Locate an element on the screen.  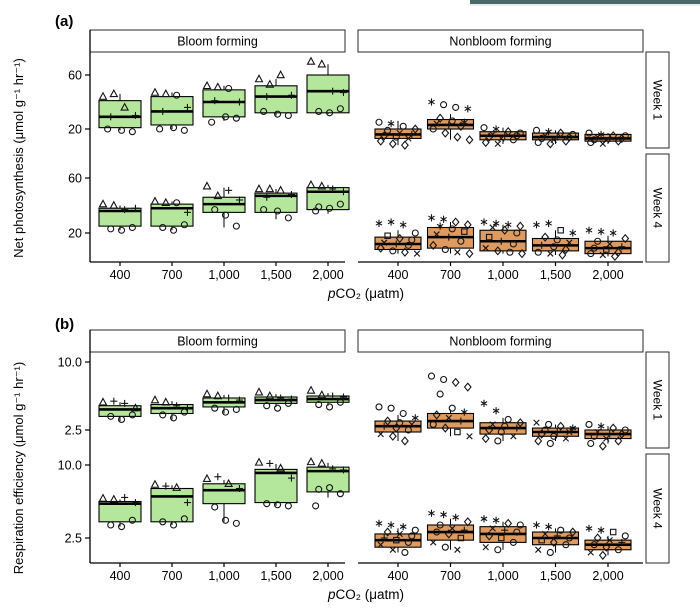
svg-text: Week 4 is located at coordinates (657, 208).